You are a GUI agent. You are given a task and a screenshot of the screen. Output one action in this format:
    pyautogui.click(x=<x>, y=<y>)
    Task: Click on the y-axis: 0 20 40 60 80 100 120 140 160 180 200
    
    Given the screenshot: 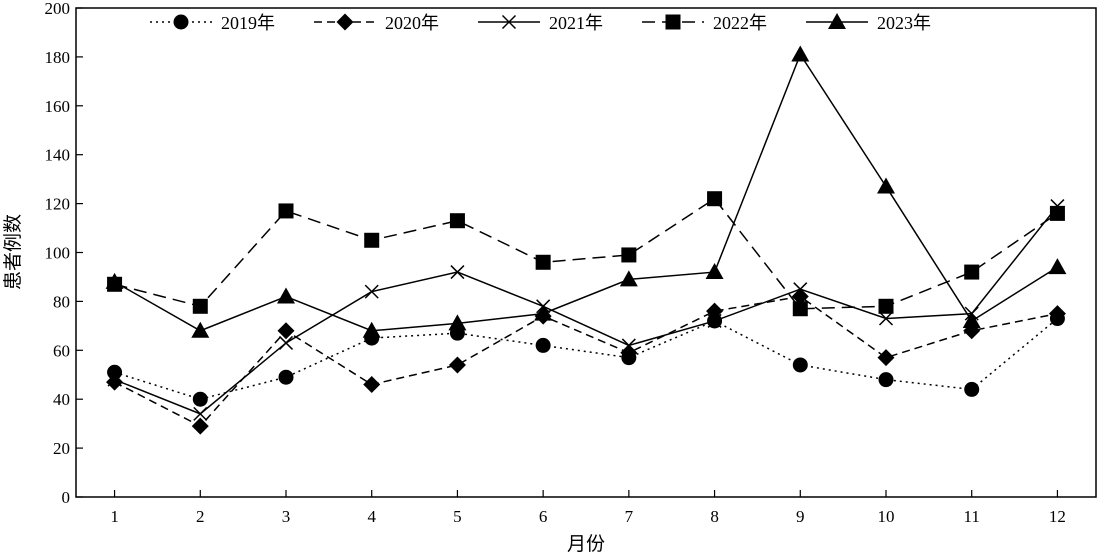 What is the action you would take?
    pyautogui.click(x=64, y=253)
    